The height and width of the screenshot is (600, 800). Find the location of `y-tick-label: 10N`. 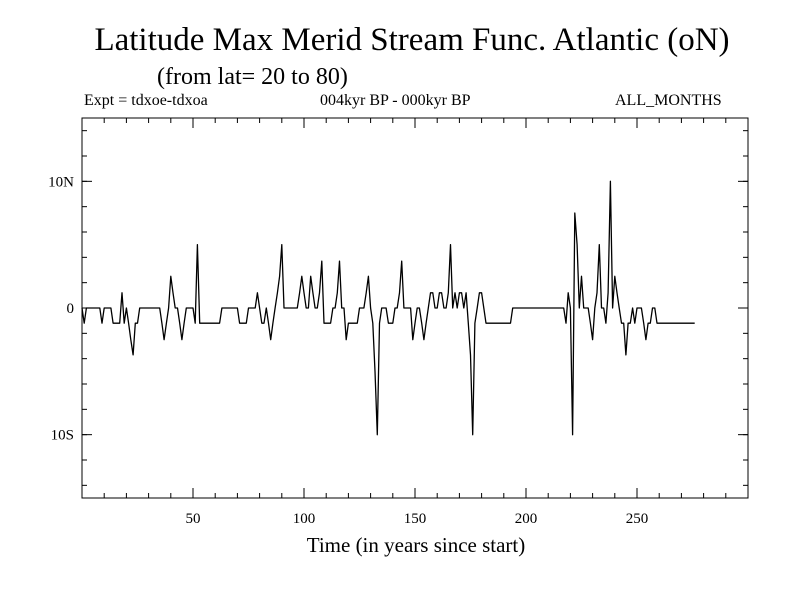

y-tick-label: 10N is located at coordinates (61, 182).